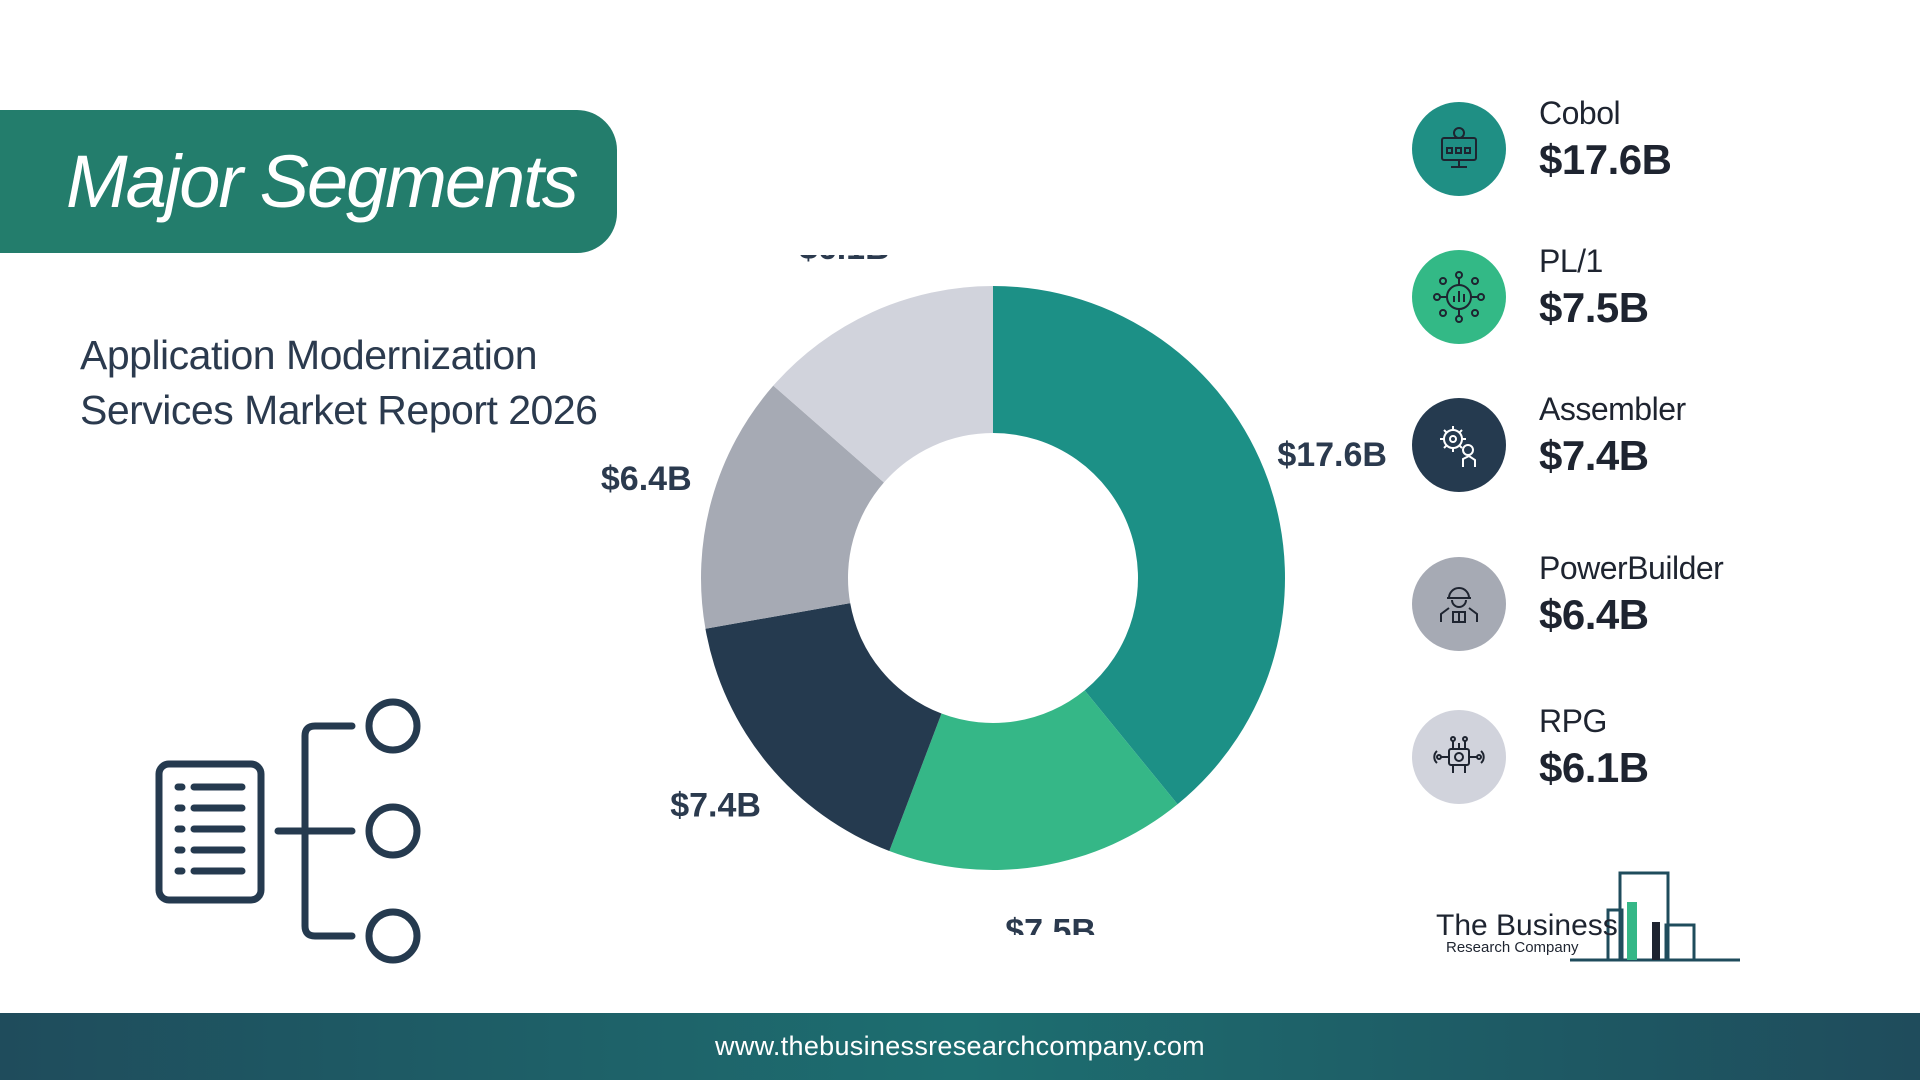  What do you see at coordinates (1612, 409) in the screenshot?
I see `legend-label-assembler: Assembler` at bounding box center [1612, 409].